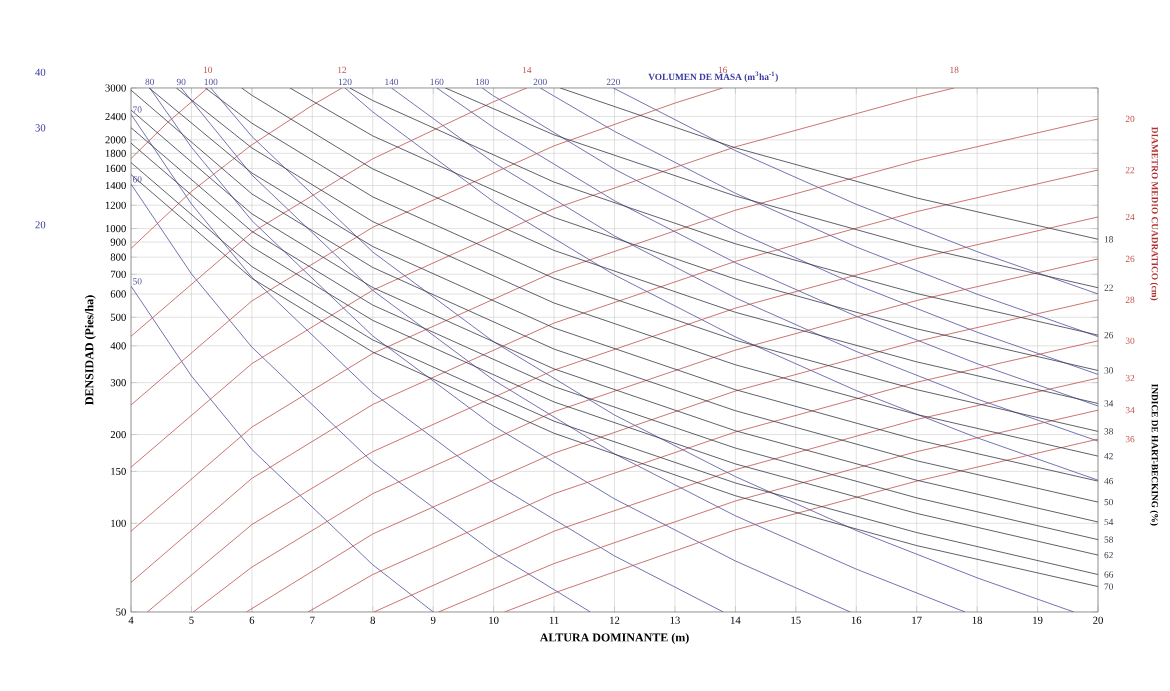 This screenshot has width=1170, height=691. What do you see at coordinates (208, 70) in the screenshot?
I see `series-label: 10` at bounding box center [208, 70].